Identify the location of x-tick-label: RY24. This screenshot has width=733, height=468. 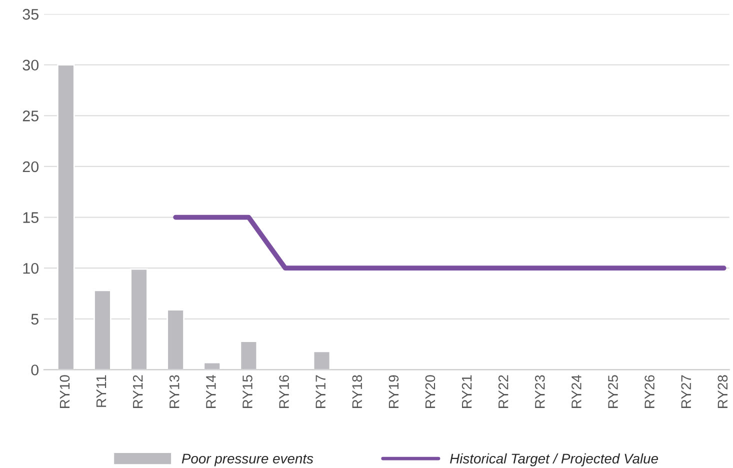
(577, 391).